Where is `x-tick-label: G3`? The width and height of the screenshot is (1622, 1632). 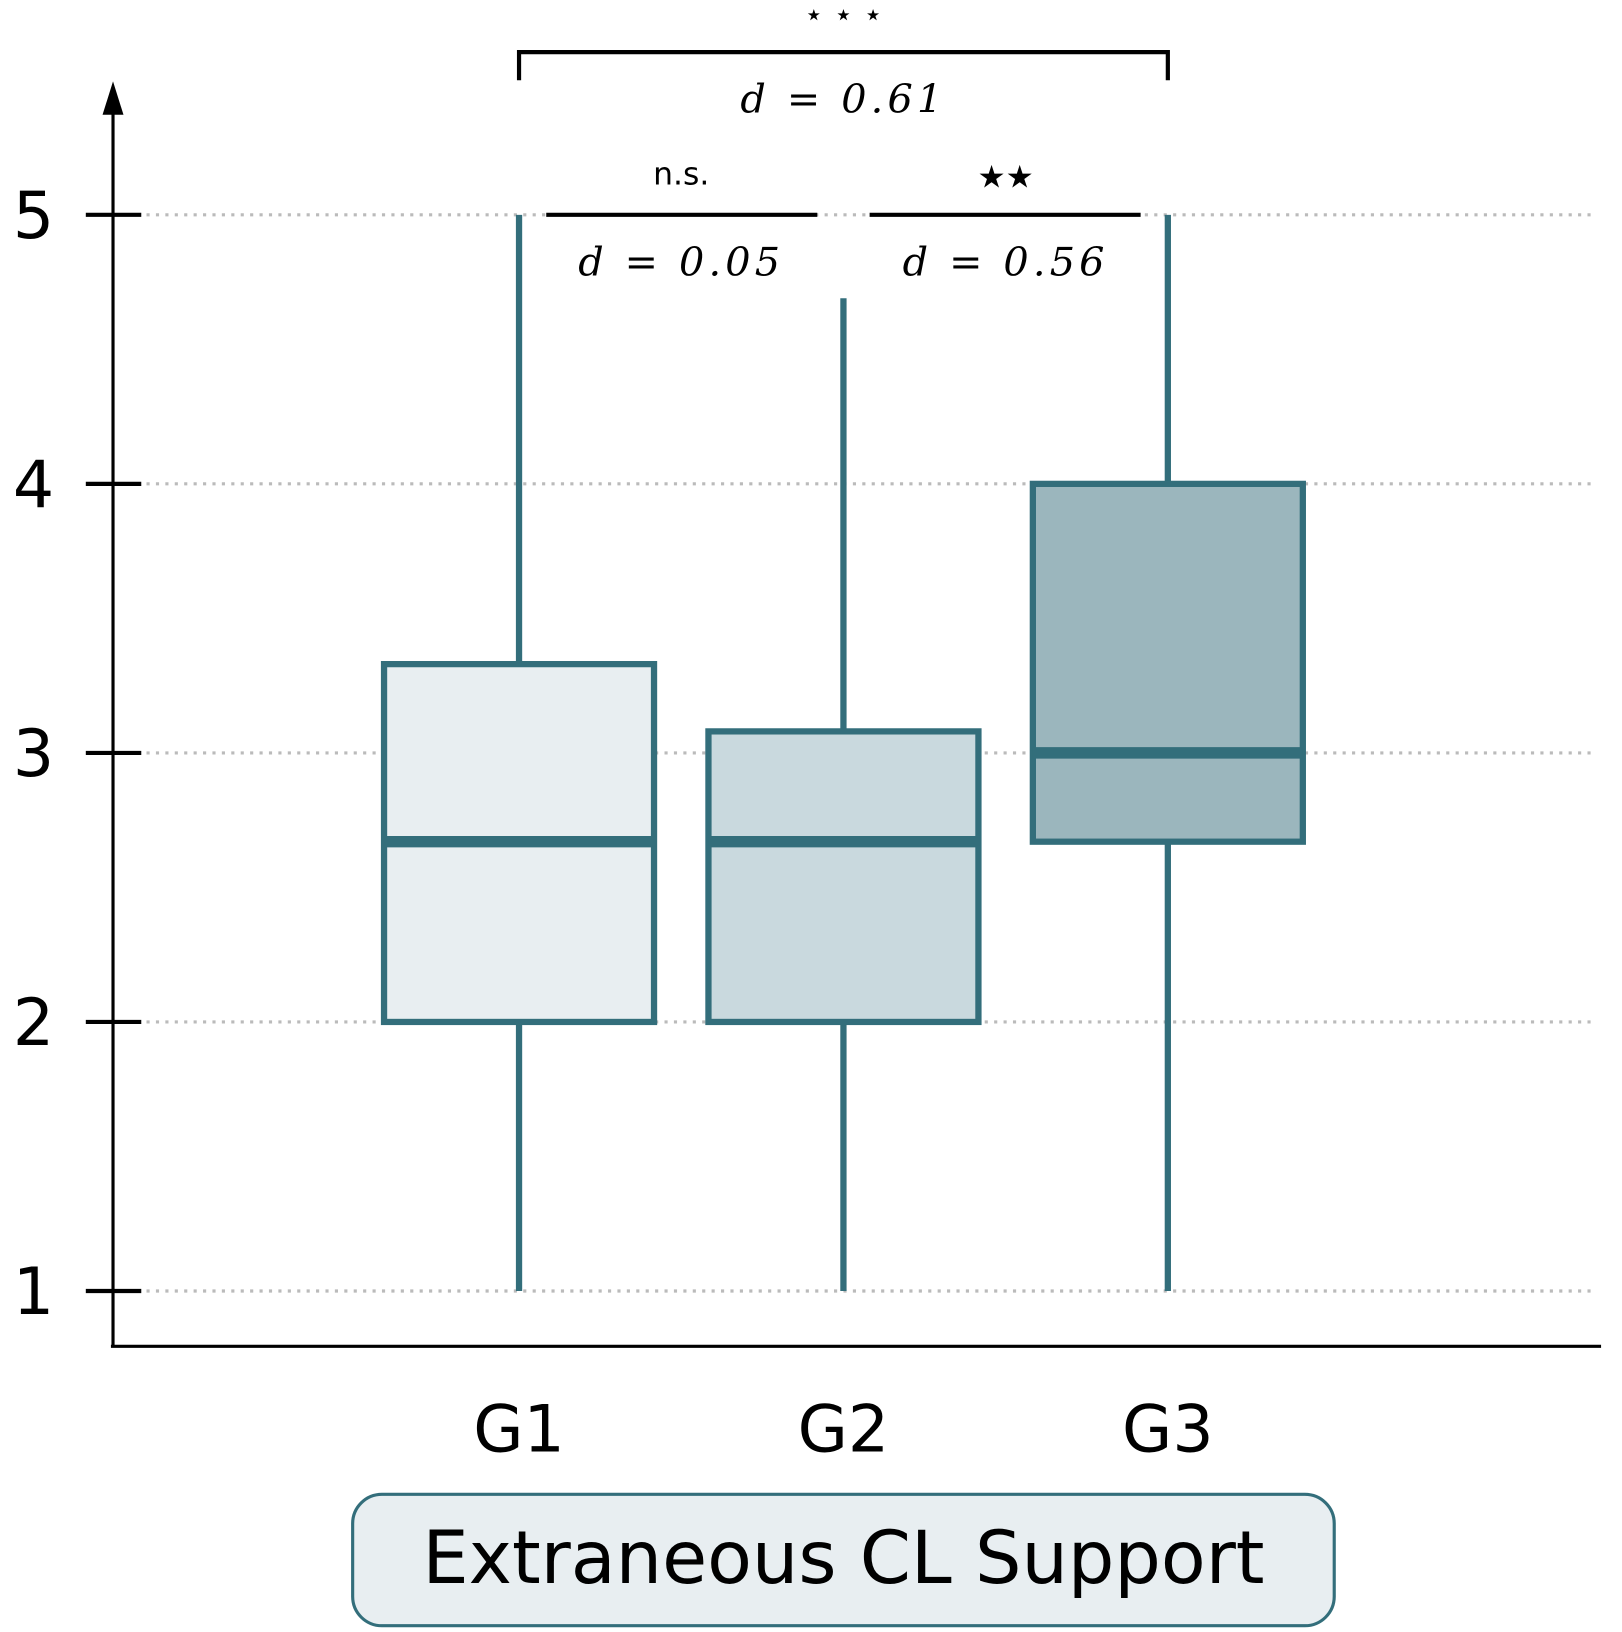 x-tick-label: G3 is located at coordinates (1168, 1430).